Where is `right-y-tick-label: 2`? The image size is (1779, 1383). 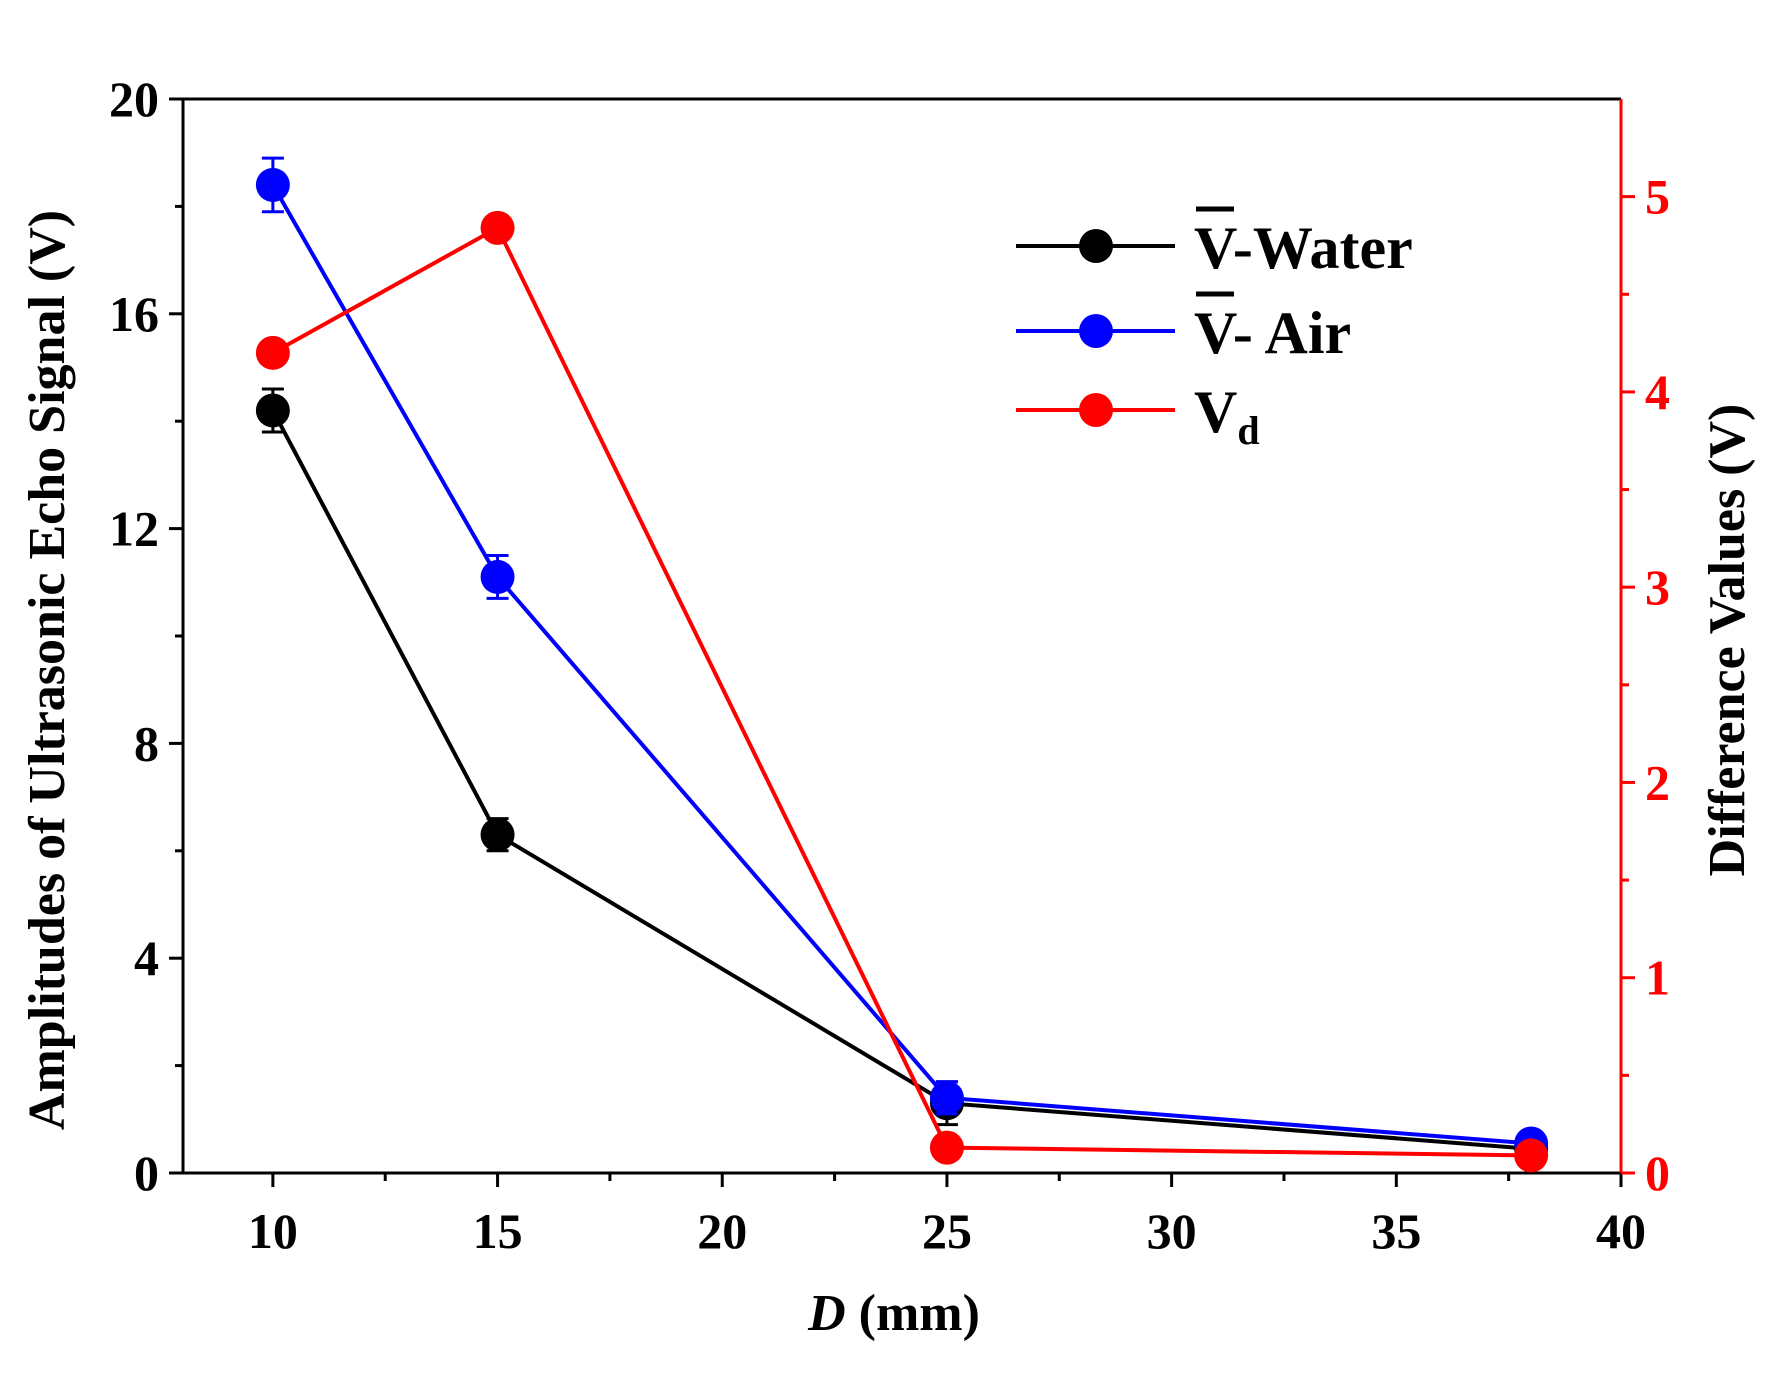
right-y-tick-label: 2 is located at coordinates (1657, 782).